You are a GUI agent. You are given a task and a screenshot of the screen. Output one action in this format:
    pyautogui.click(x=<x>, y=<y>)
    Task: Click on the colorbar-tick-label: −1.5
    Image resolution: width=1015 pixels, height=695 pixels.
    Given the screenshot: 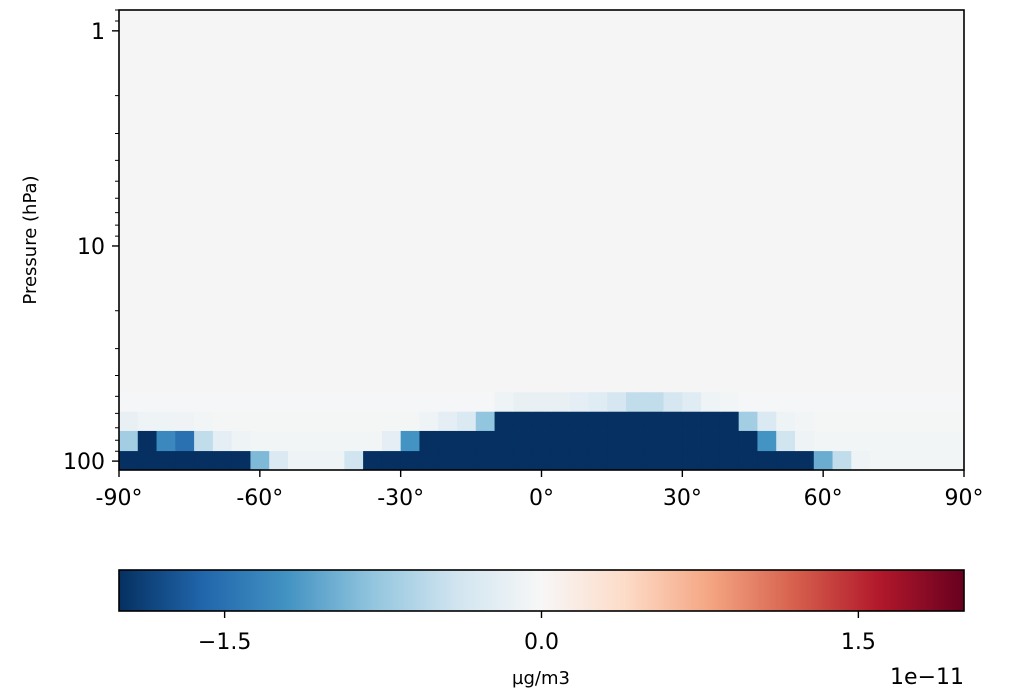 What is the action you would take?
    pyautogui.click(x=224, y=642)
    